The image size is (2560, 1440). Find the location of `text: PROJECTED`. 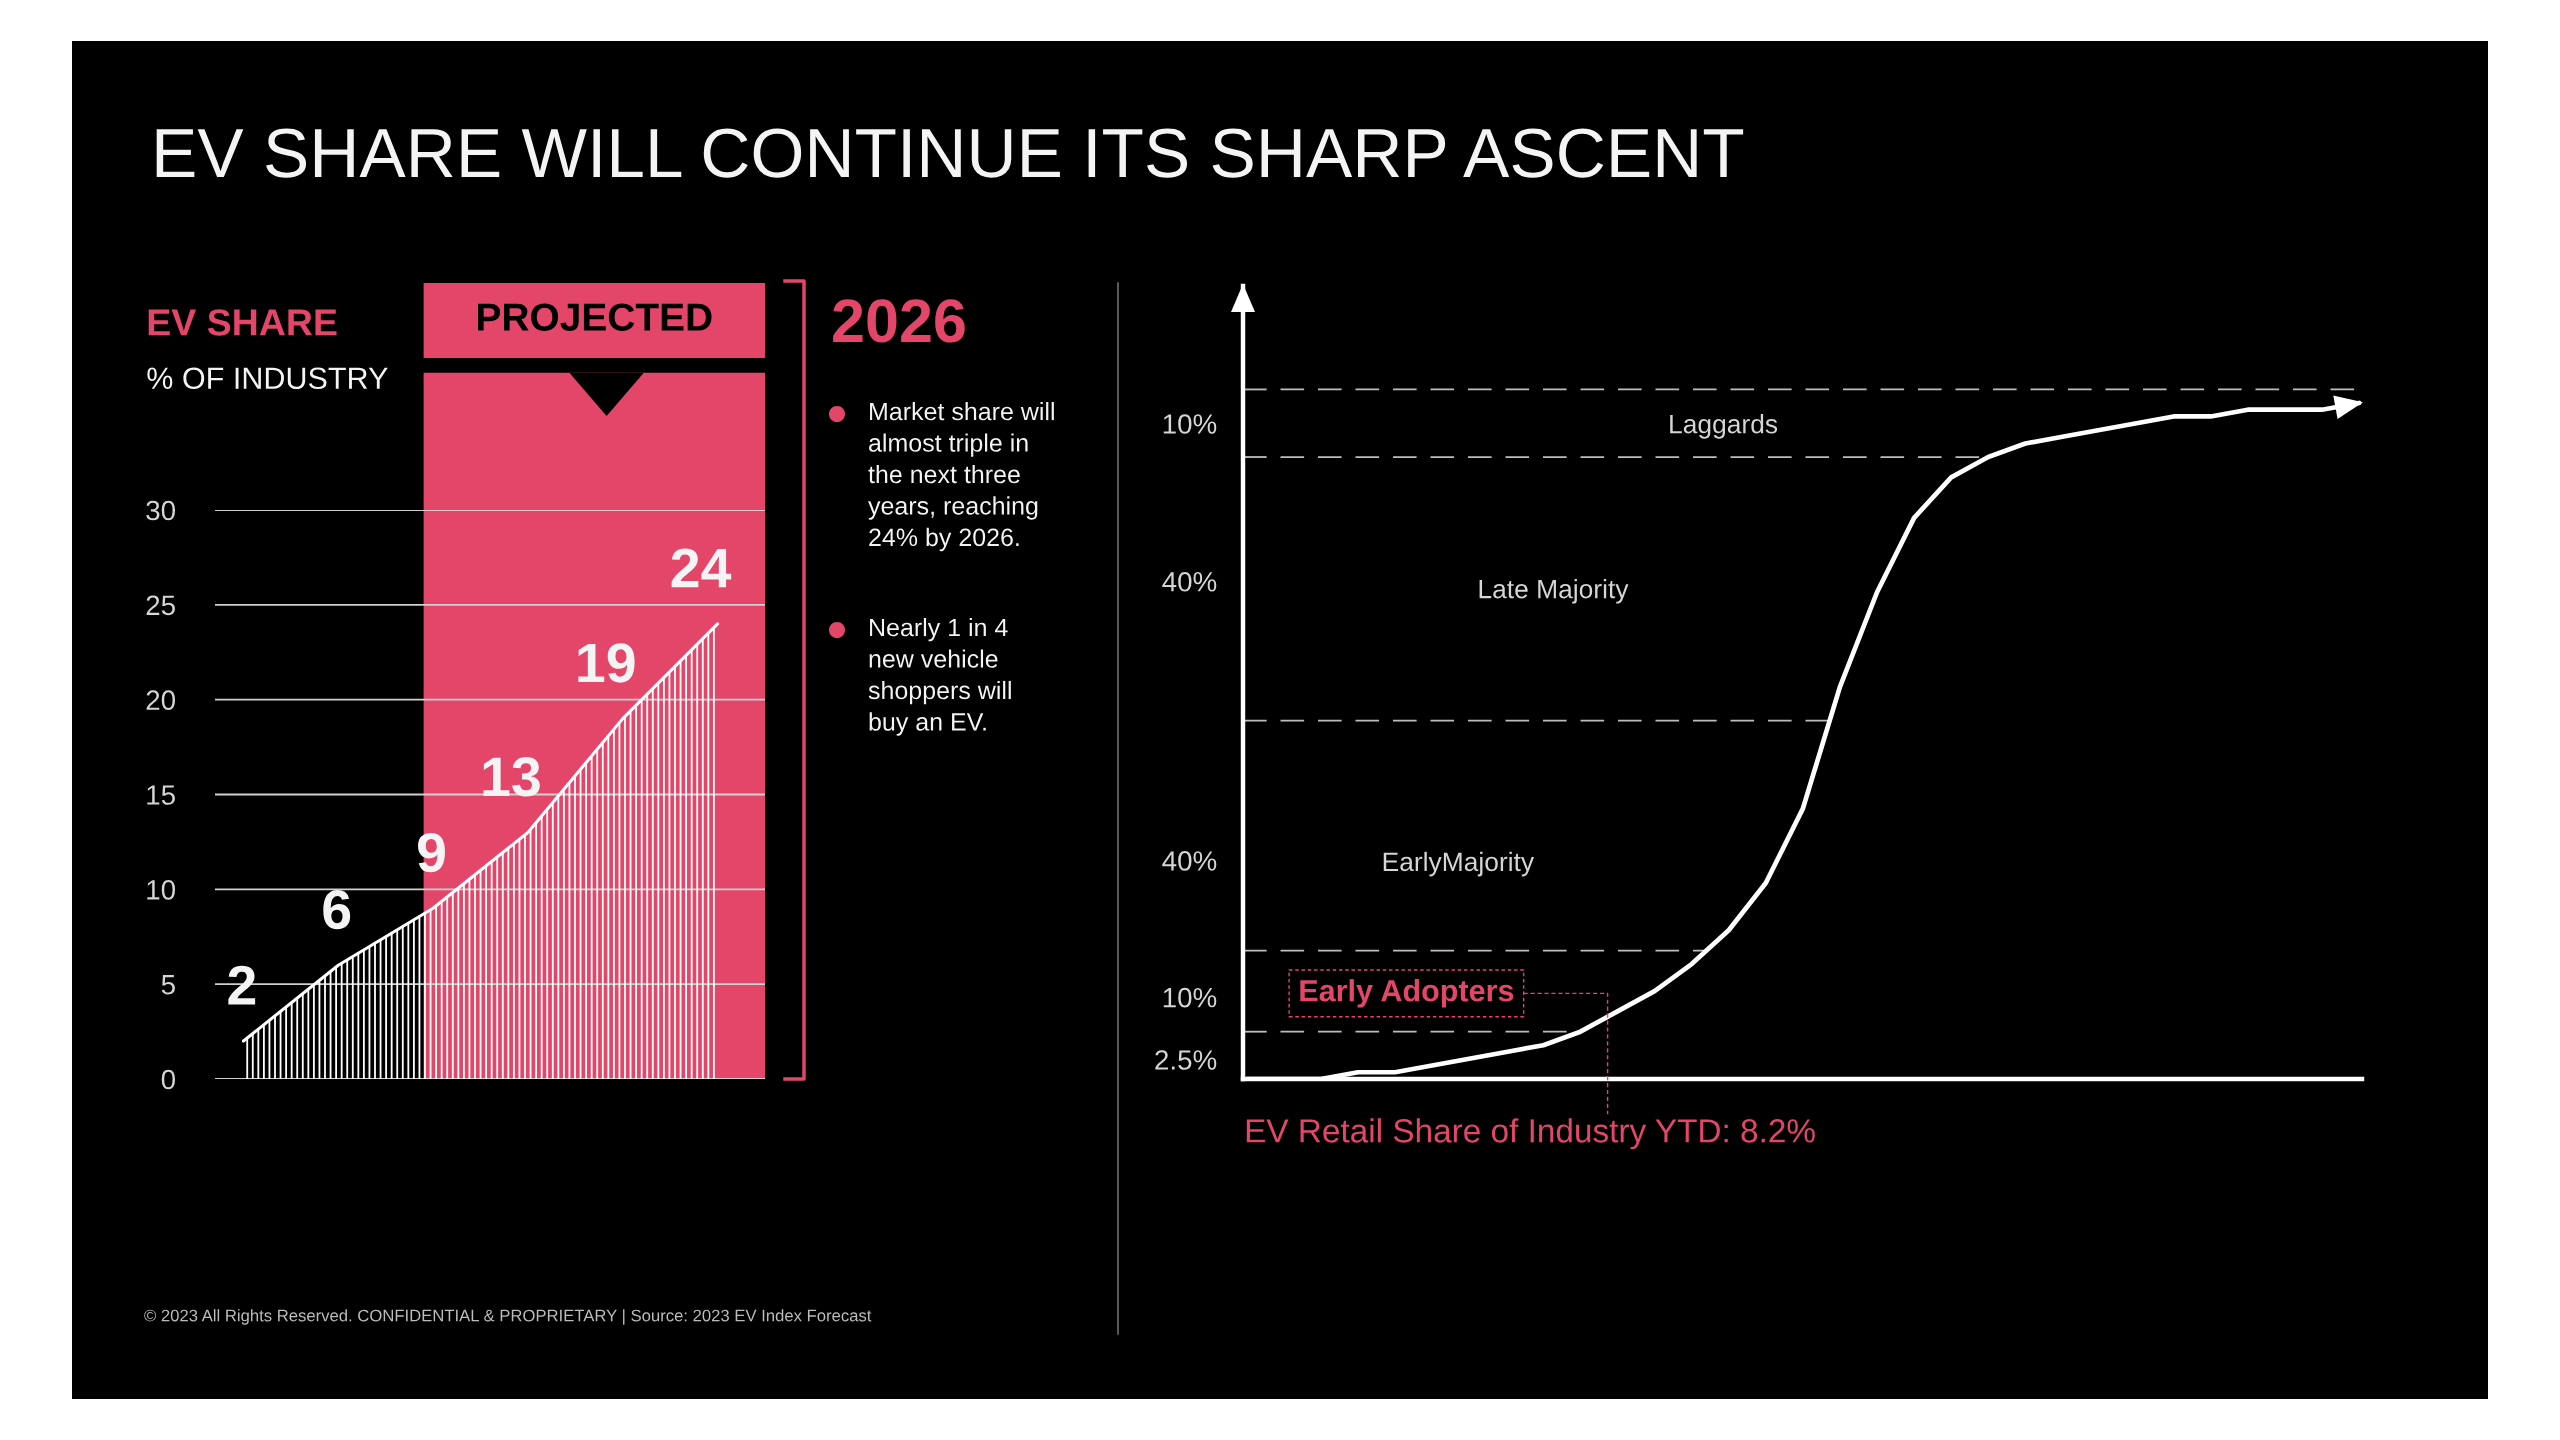

text: PROJECTED is located at coordinates (595, 317).